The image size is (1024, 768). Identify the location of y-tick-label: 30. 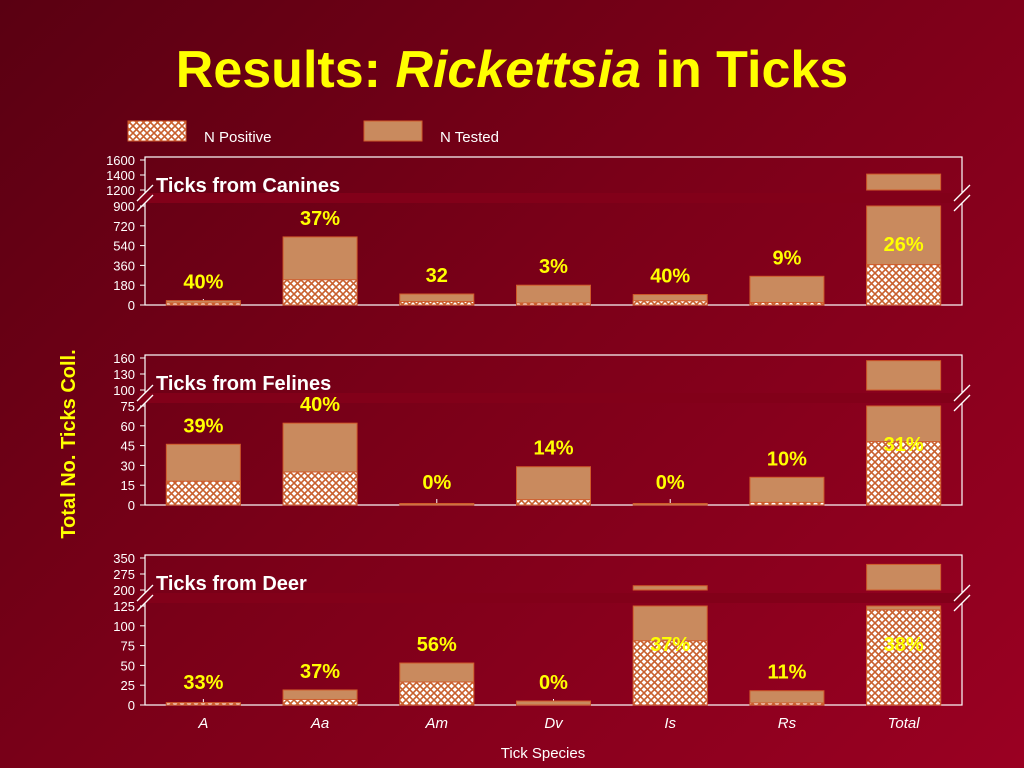
(128, 465).